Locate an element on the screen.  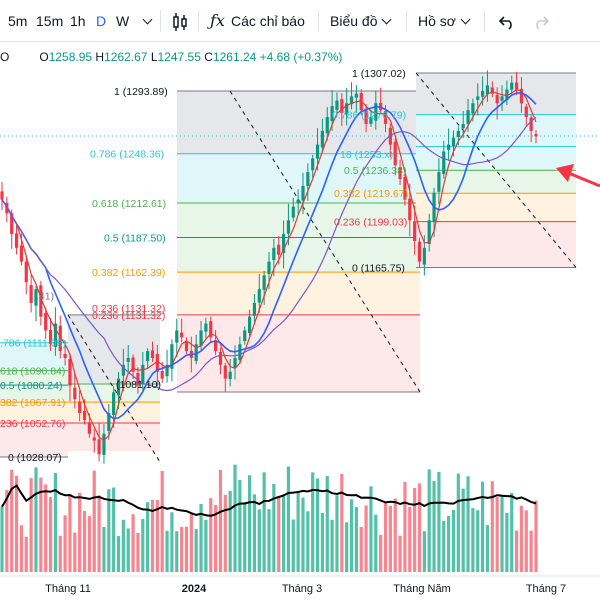
fib4-level-label: 0.786 (1276.79) is located at coordinates (369, 116).